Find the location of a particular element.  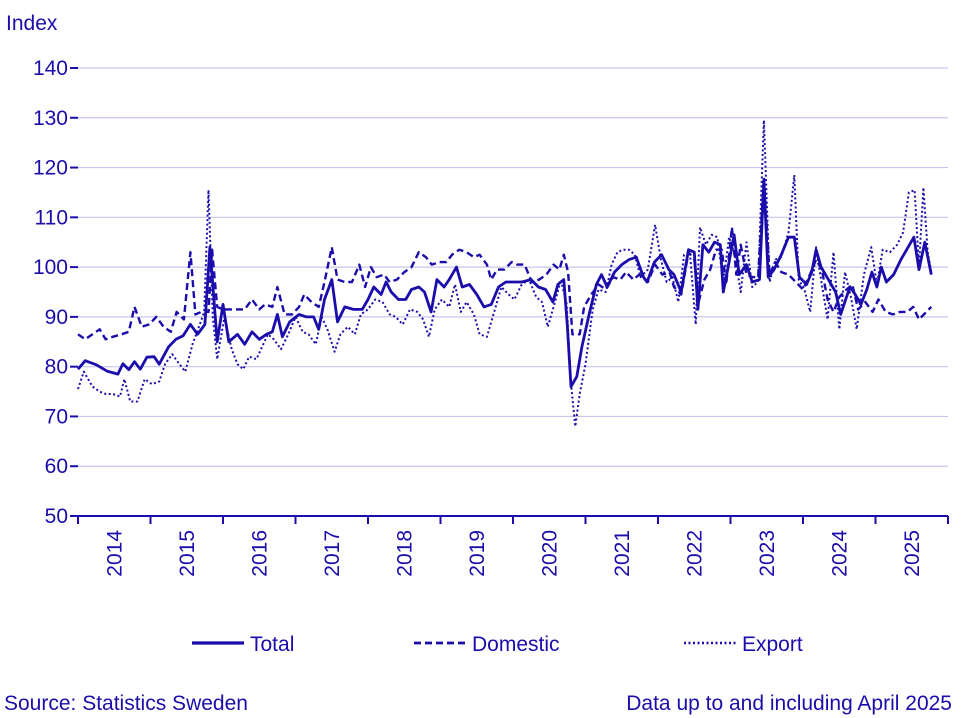

source-note: Source: Statistics Sweden is located at coordinates (126, 703).